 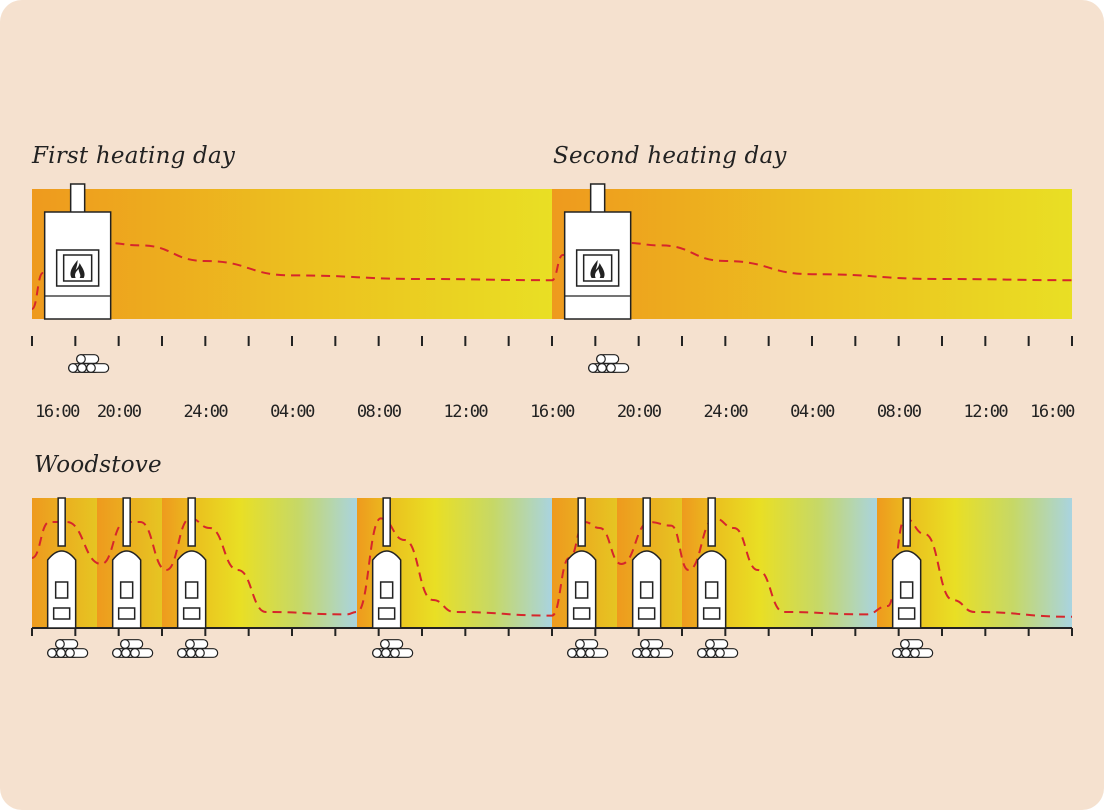 I want to click on heat-curve-heater, so click(x=552, y=275).